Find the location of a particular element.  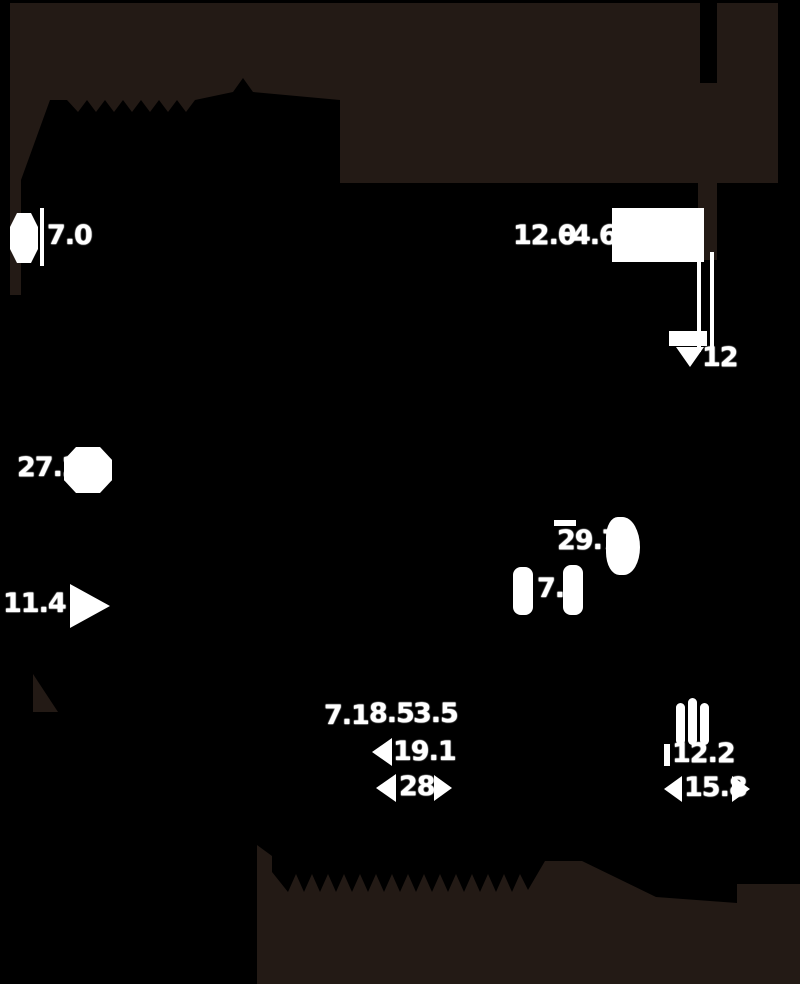

silhouette-top-body is located at coordinates (175, 149).